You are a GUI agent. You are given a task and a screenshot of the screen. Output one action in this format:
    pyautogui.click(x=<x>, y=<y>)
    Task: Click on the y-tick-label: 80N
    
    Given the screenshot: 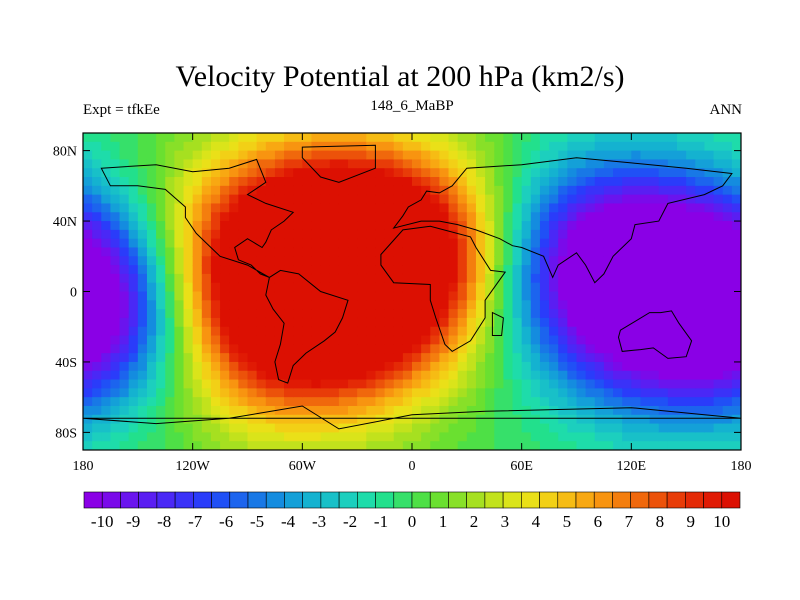 What is the action you would take?
    pyautogui.click(x=65, y=152)
    